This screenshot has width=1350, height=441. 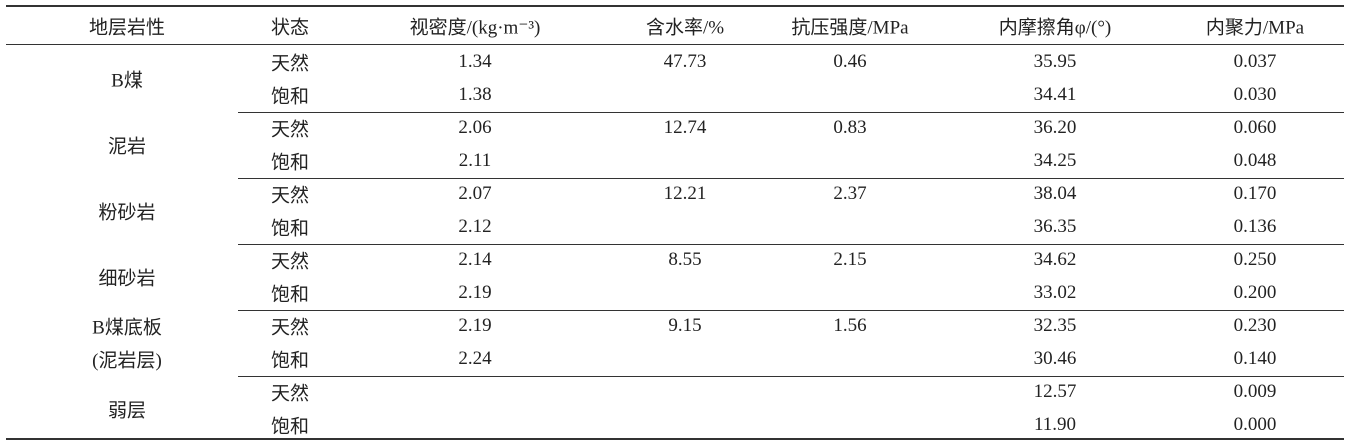 What do you see at coordinates (1255, 292) in the screenshot?
I see `value-cell: 0.200` at bounding box center [1255, 292].